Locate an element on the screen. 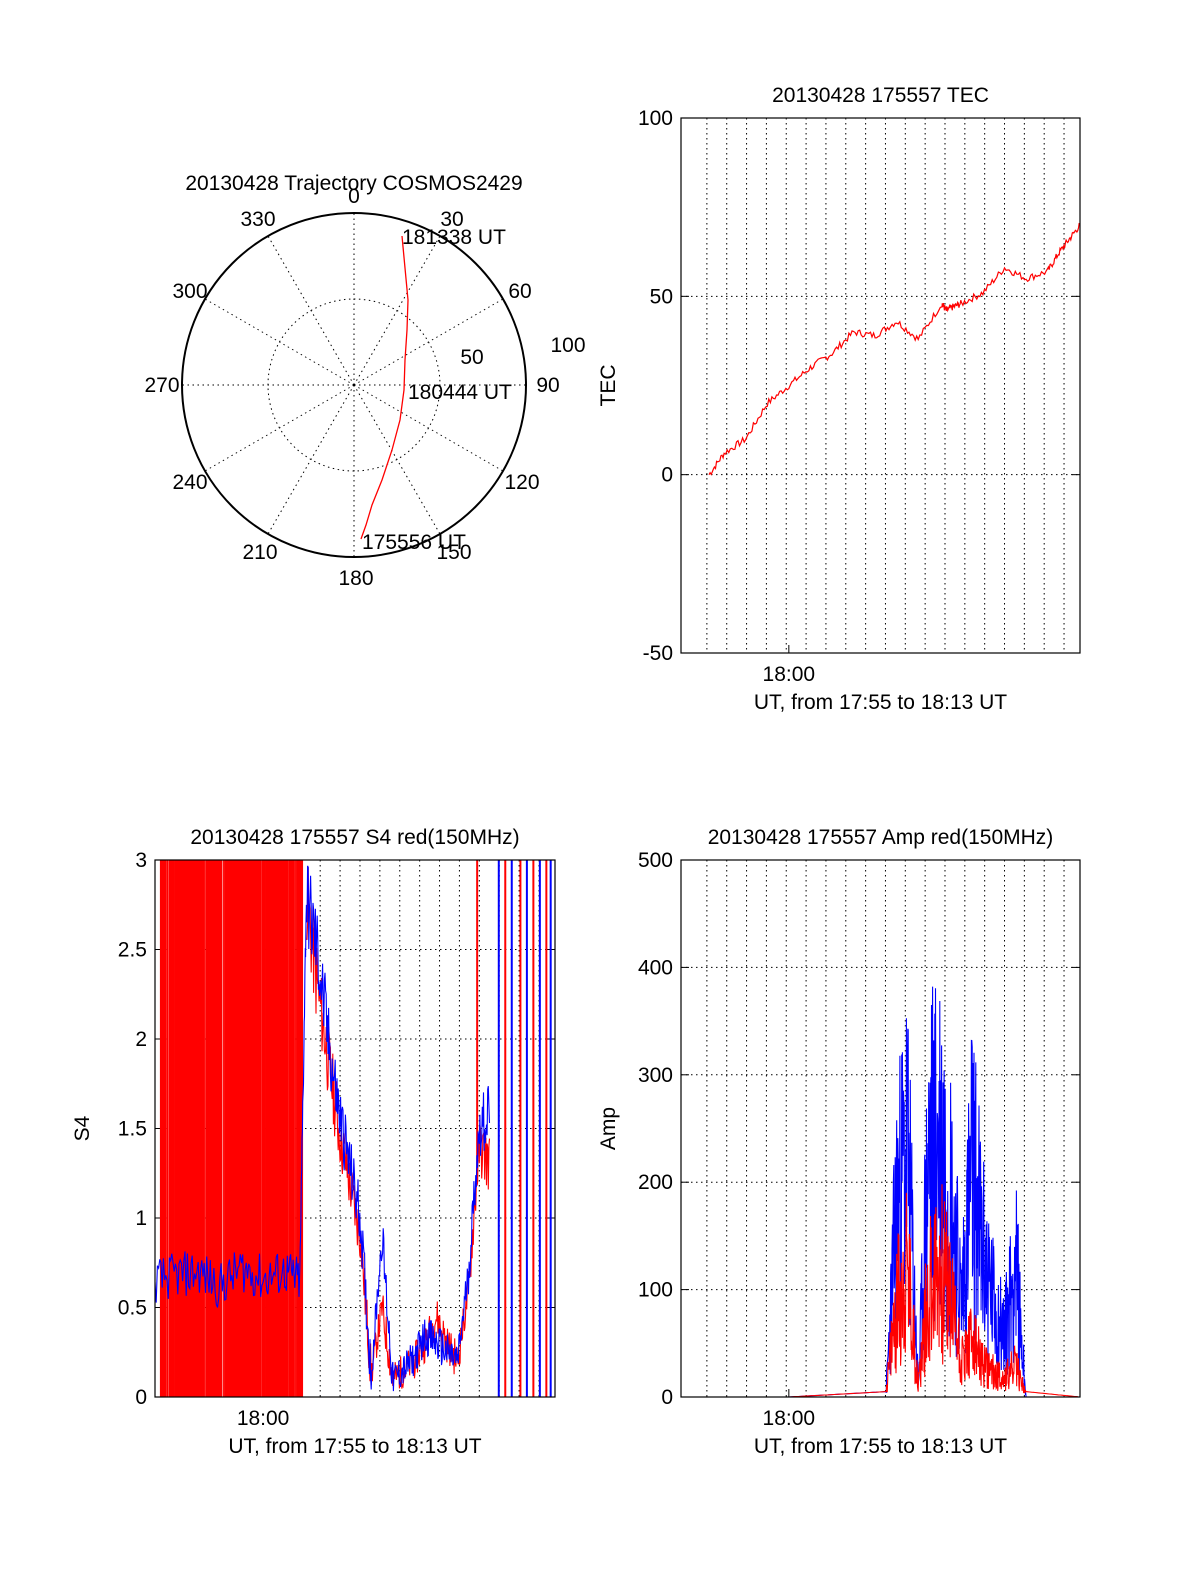 The width and height of the screenshot is (1200, 1575). amp-series-line-red is located at coordinates (894, 1291).